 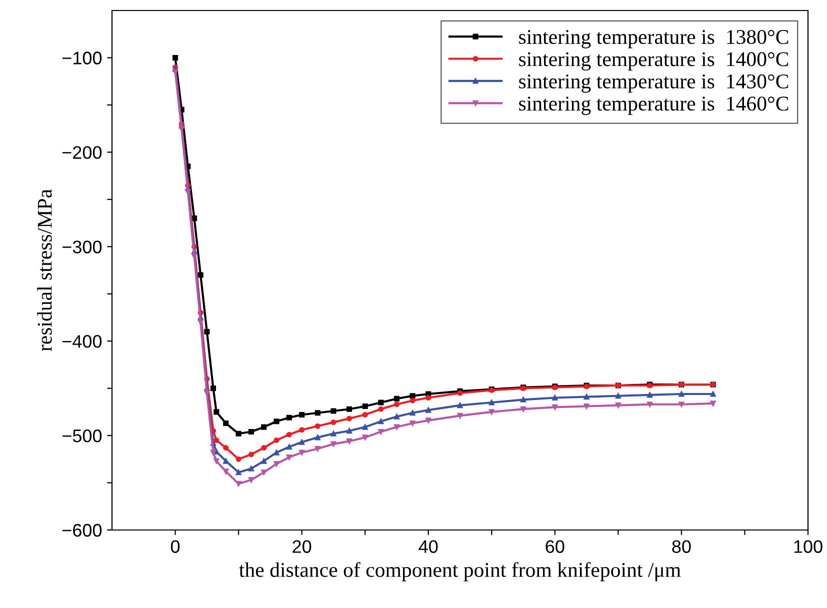 I want to click on x-tick-label: 100, so click(x=808, y=546).